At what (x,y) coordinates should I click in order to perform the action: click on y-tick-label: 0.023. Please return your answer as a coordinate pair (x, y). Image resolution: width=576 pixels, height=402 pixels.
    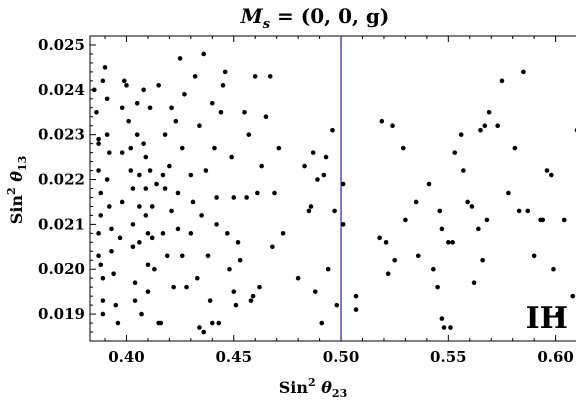
    Looking at the image, I should click on (61, 135).